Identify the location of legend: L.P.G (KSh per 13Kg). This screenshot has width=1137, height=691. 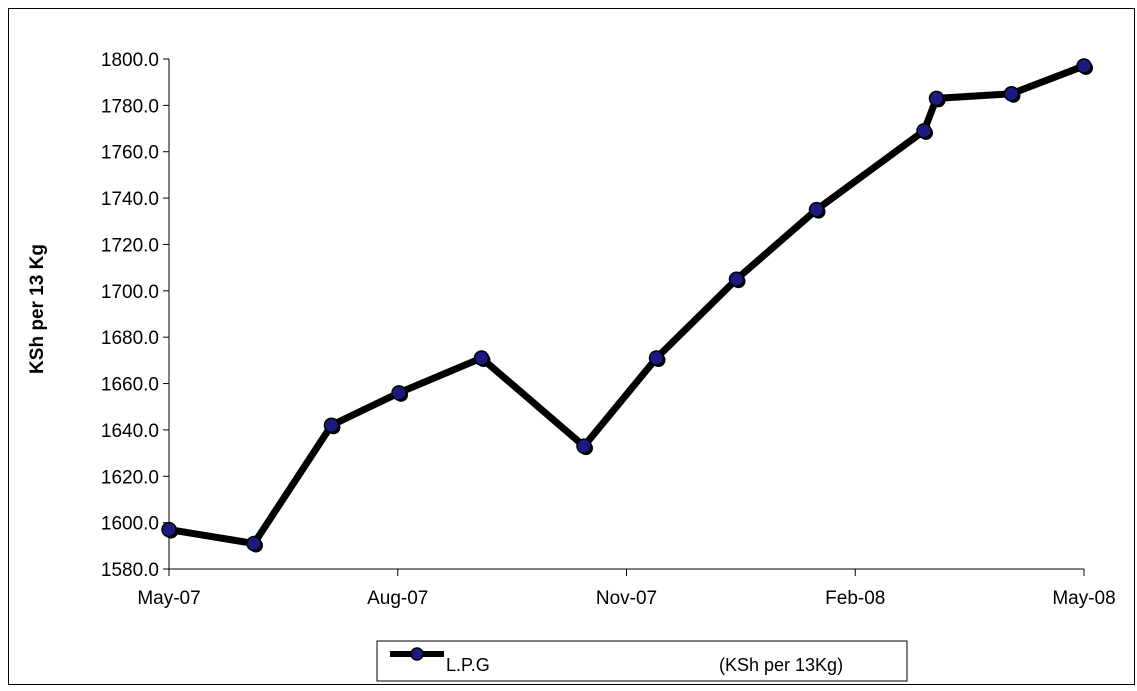
(642, 661).